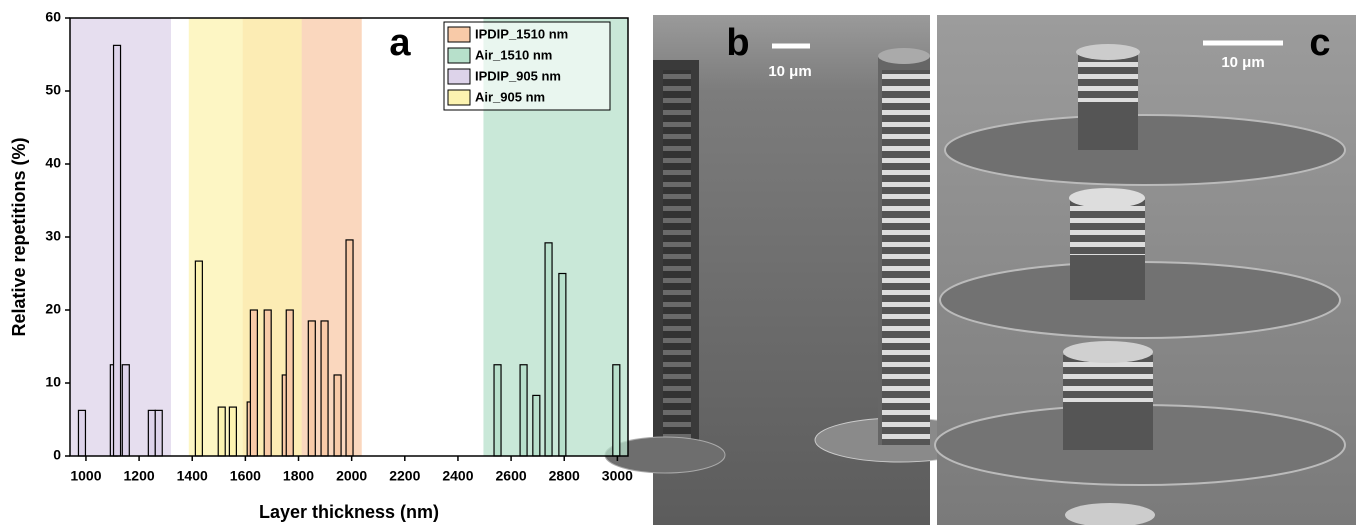  I want to click on y-tick-label: 30, so click(53, 236).